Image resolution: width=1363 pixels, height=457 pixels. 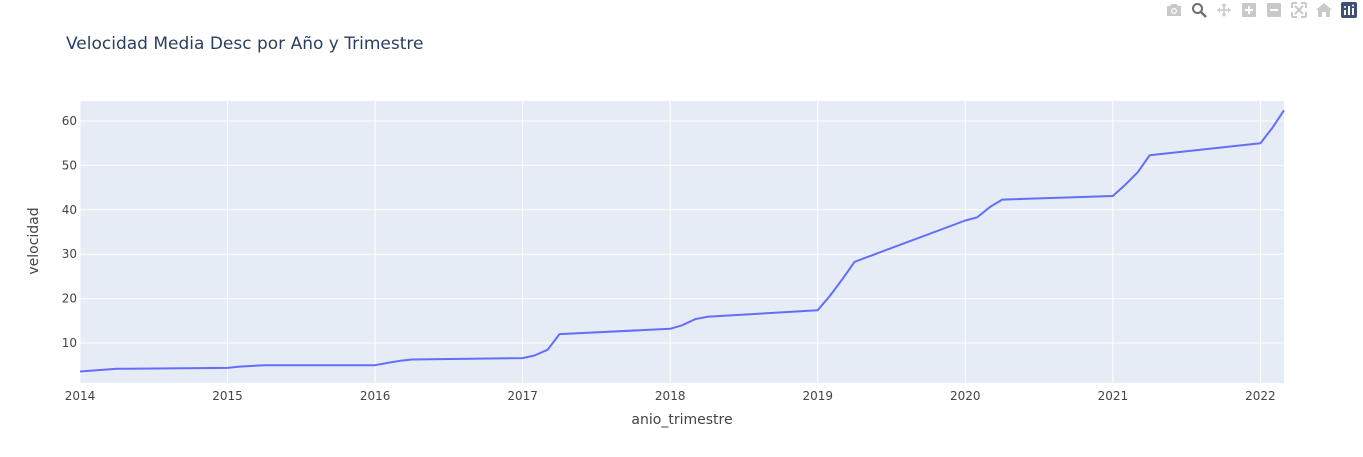 I want to click on y-axis-title: velocidad, so click(x=34, y=240).